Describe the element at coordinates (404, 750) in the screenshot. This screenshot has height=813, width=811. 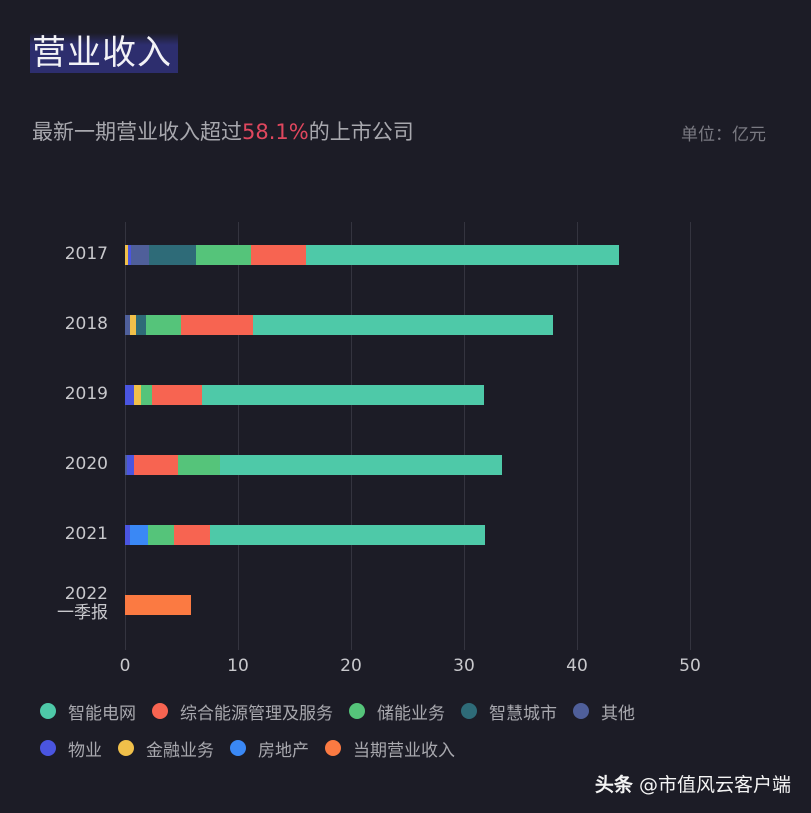
I see `legend-label: 当期营业收入` at that location.